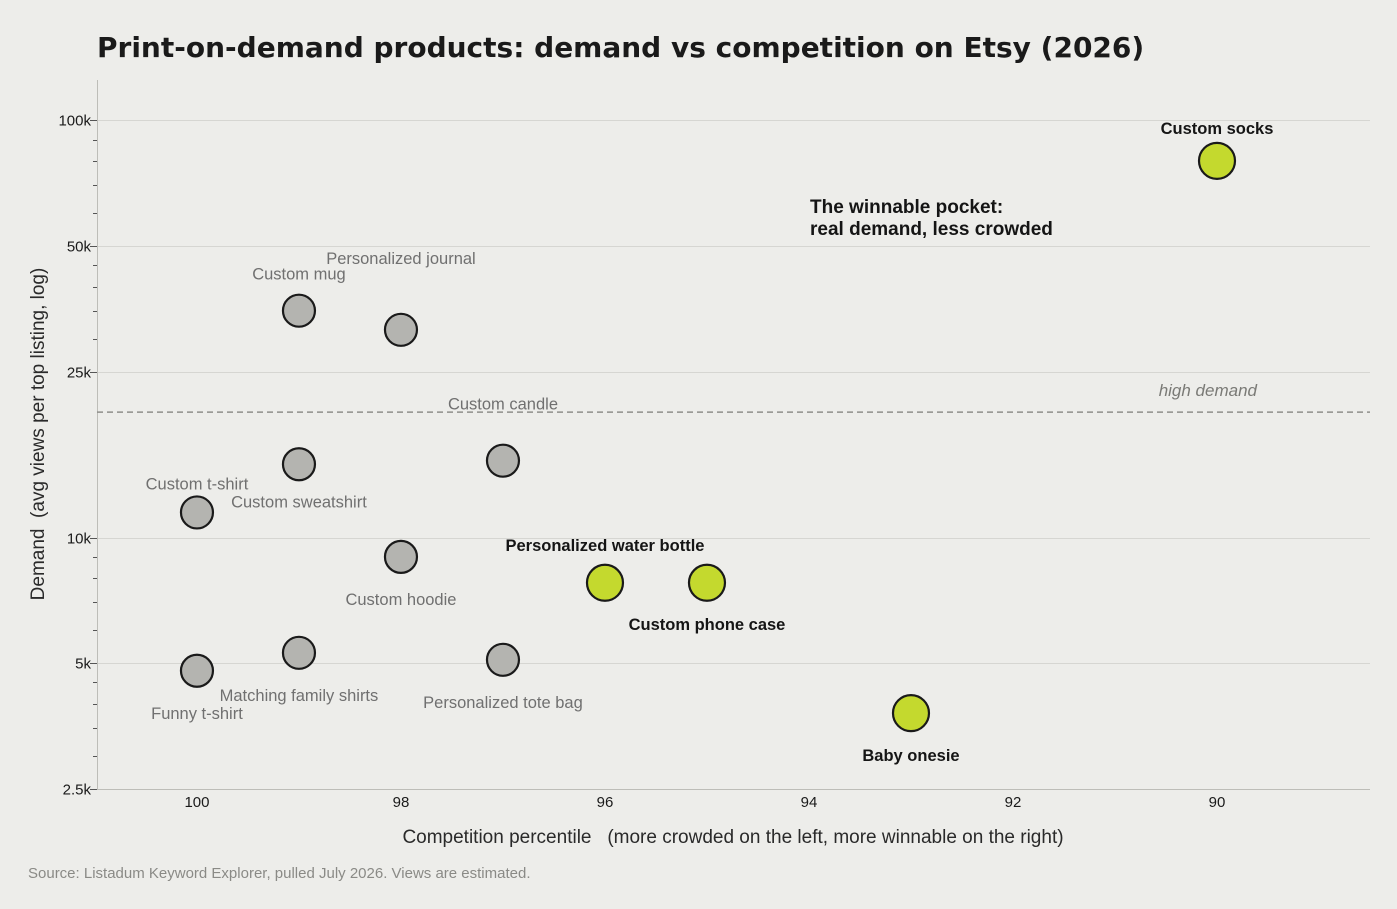 The image size is (1397, 909). Describe the element at coordinates (906, 207) in the screenshot. I see `annotation-line-1: The winnable pocket:` at that location.